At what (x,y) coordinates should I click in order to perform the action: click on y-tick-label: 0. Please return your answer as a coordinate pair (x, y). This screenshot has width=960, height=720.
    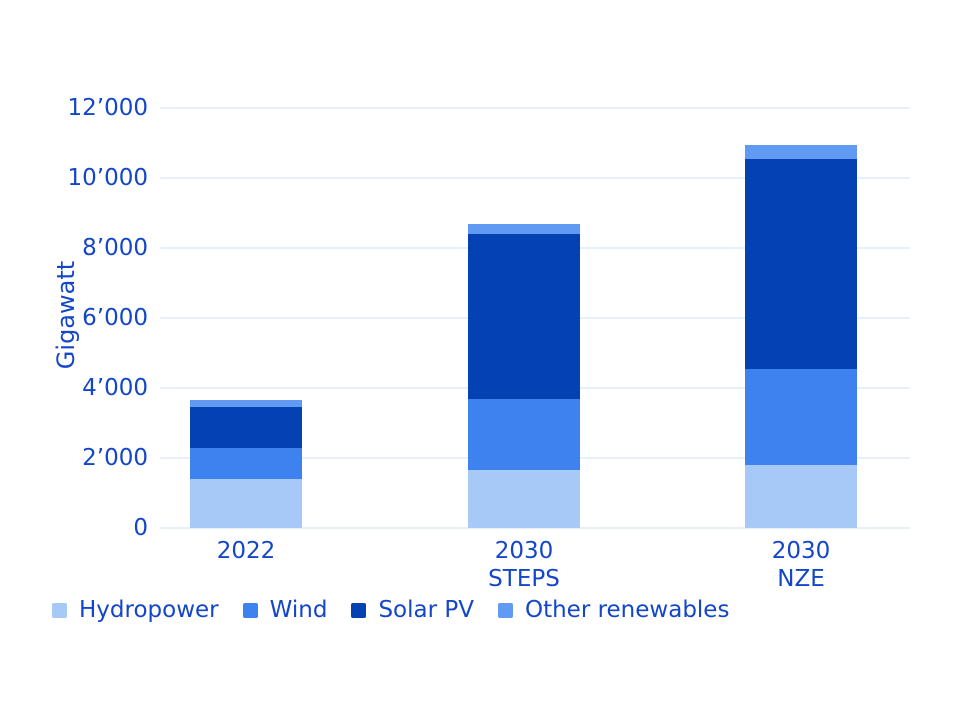
    Looking at the image, I should click on (140, 528).